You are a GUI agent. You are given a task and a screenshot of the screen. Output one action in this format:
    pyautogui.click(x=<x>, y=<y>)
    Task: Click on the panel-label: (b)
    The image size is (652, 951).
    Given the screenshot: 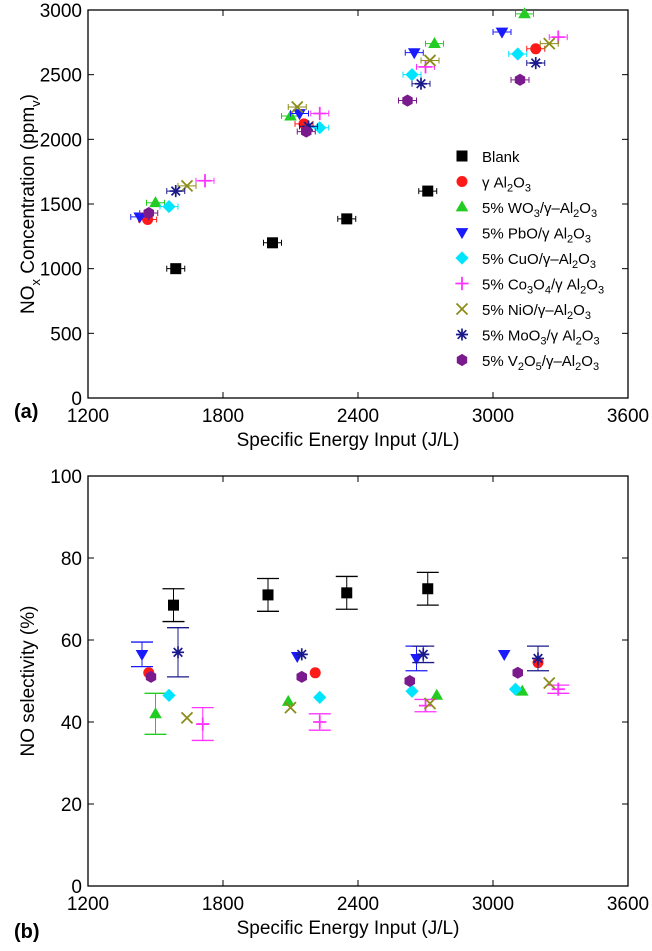 What is the action you would take?
    pyautogui.click(x=27, y=932)
    